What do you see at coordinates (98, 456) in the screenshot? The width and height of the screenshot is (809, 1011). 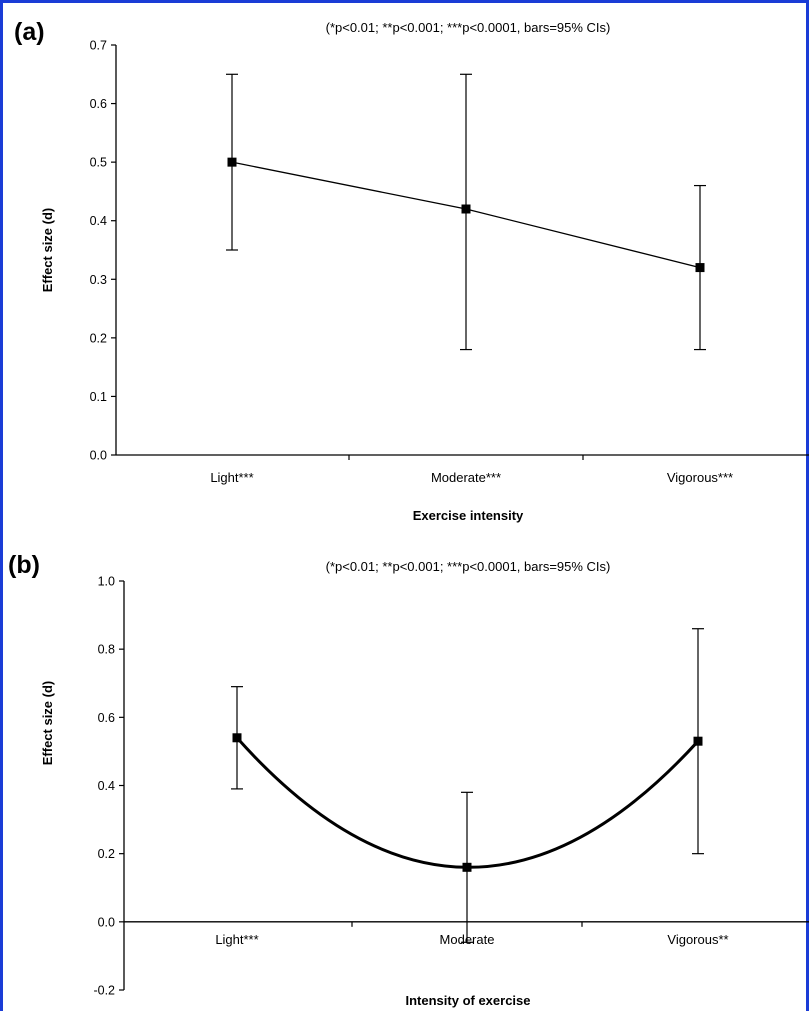 I see `panel-a-y-tick-label: 0.0` at bounding box center [98, 456].